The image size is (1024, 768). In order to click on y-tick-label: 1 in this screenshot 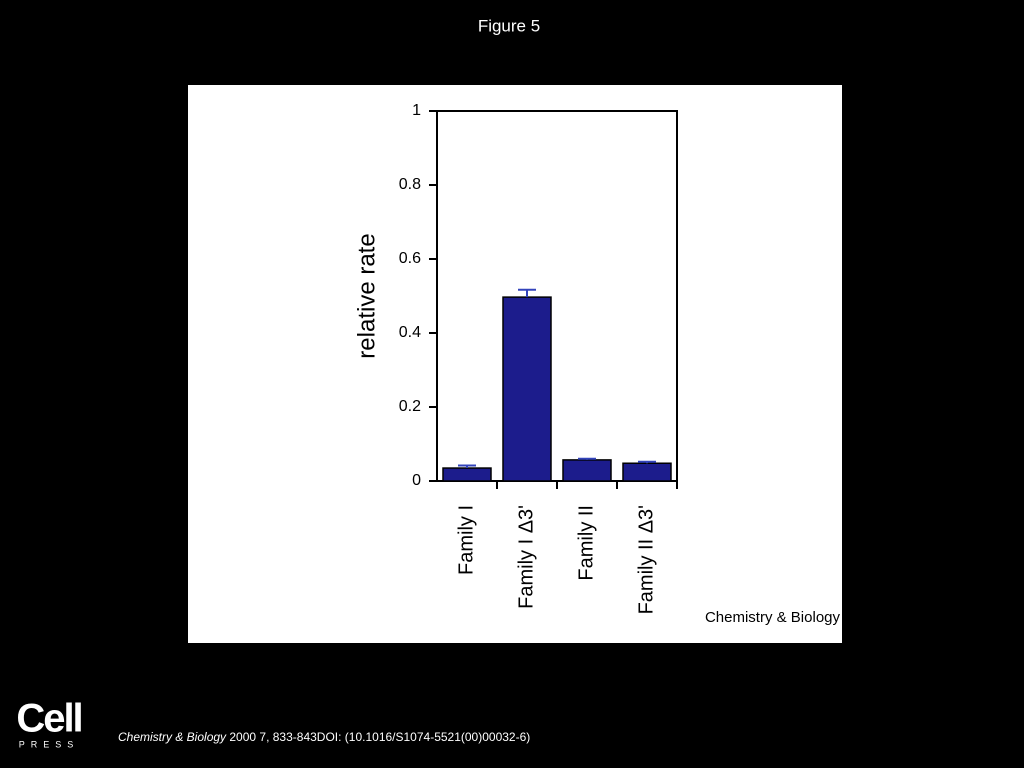, I will do `click(416, 110)`.